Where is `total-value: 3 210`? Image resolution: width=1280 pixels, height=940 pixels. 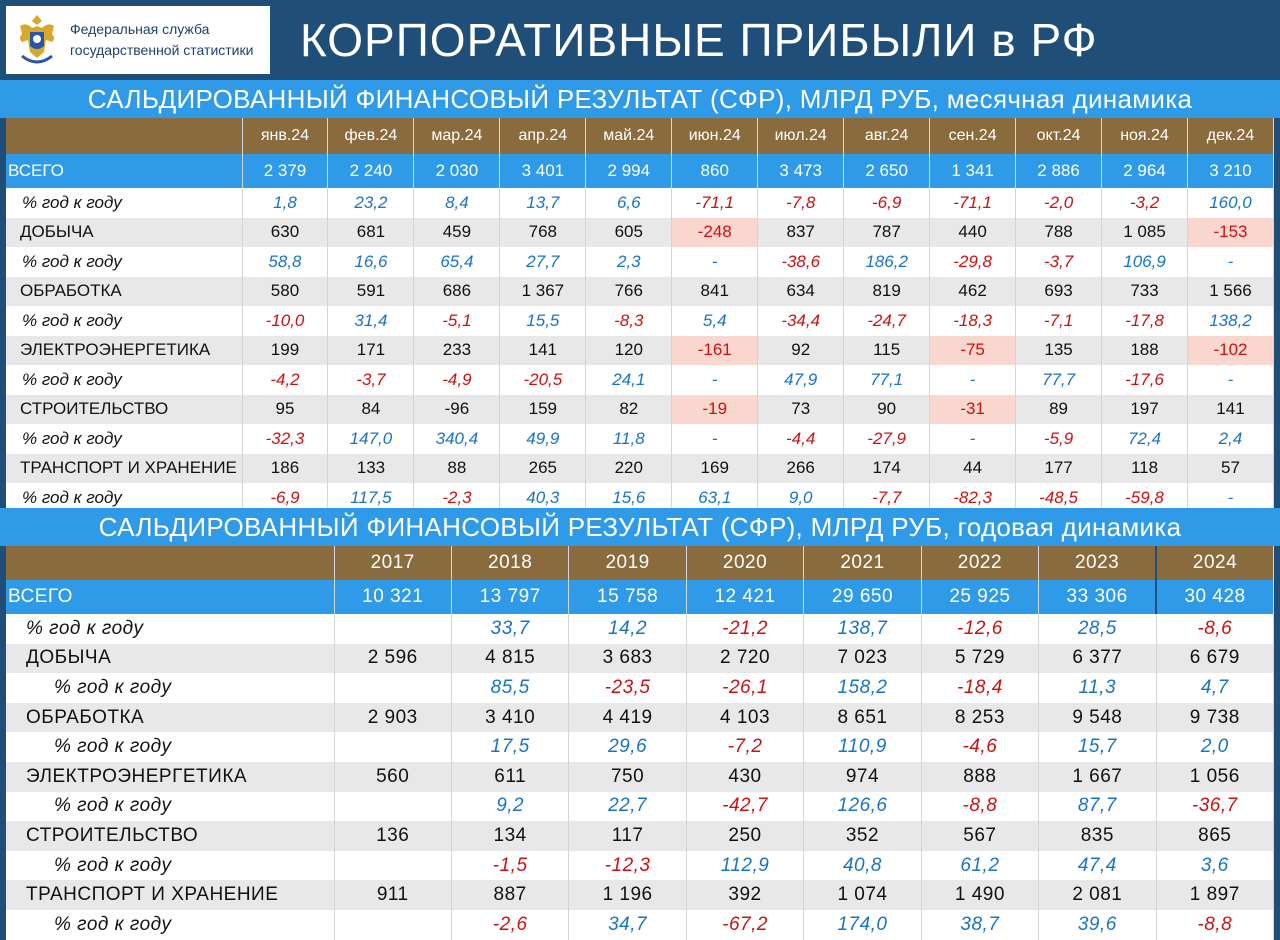
total-value: 3 210 is located at coordinates (1231, 171).